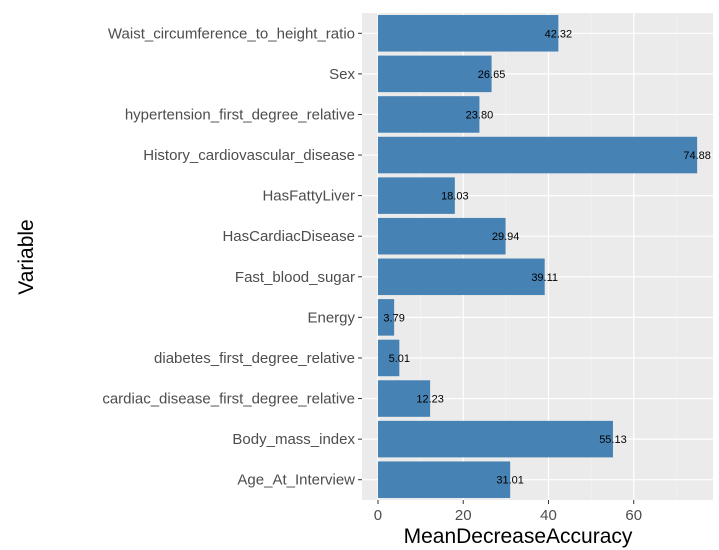  I want to click on category-label: Sex, so click(342, 74).